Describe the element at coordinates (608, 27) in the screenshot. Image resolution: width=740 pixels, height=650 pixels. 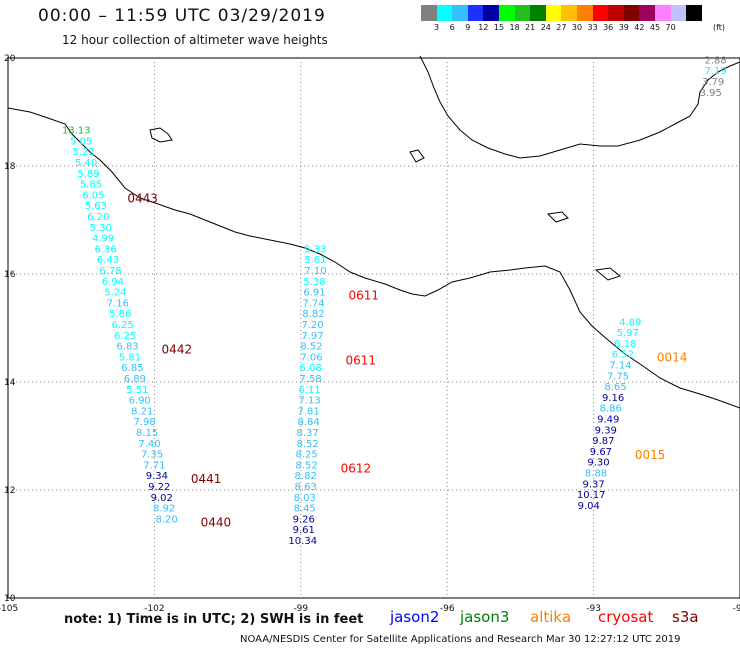
I see `colorbar-label: 36` at that location.